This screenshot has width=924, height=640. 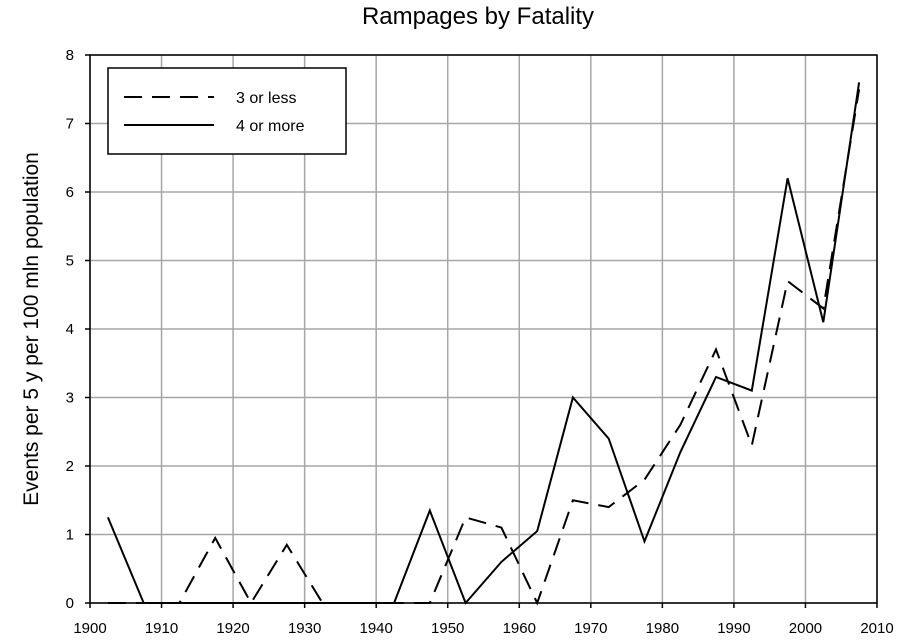 I want to click on x-tick-label-1990: 1990, so click(x=733, y=628).